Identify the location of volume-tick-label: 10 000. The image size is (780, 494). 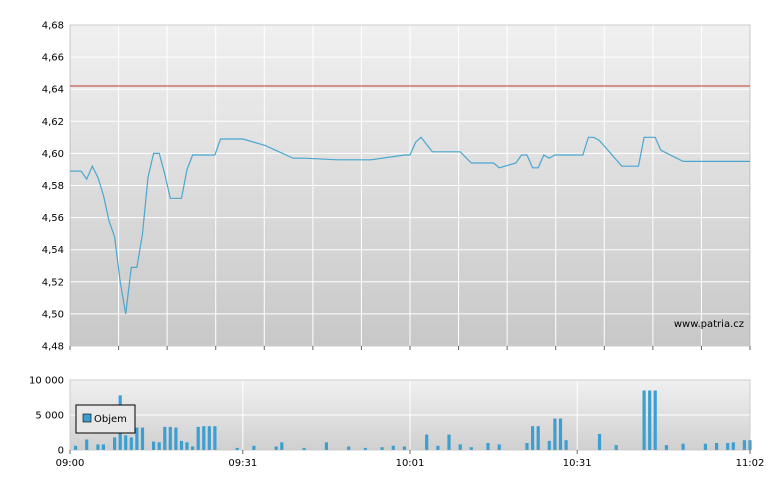
(46, 381).